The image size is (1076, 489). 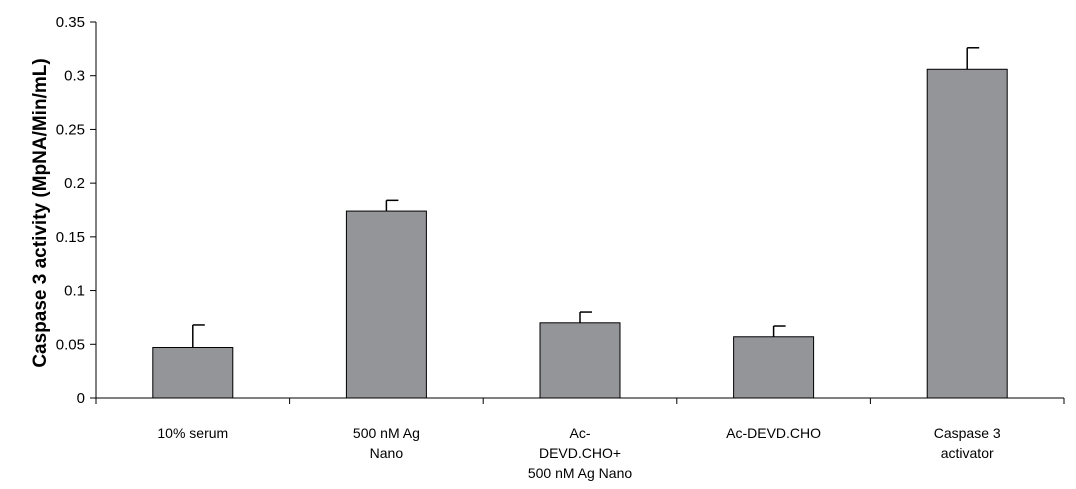 I want to click on y-tick-label: 0.3, so click(x=74, y=76).